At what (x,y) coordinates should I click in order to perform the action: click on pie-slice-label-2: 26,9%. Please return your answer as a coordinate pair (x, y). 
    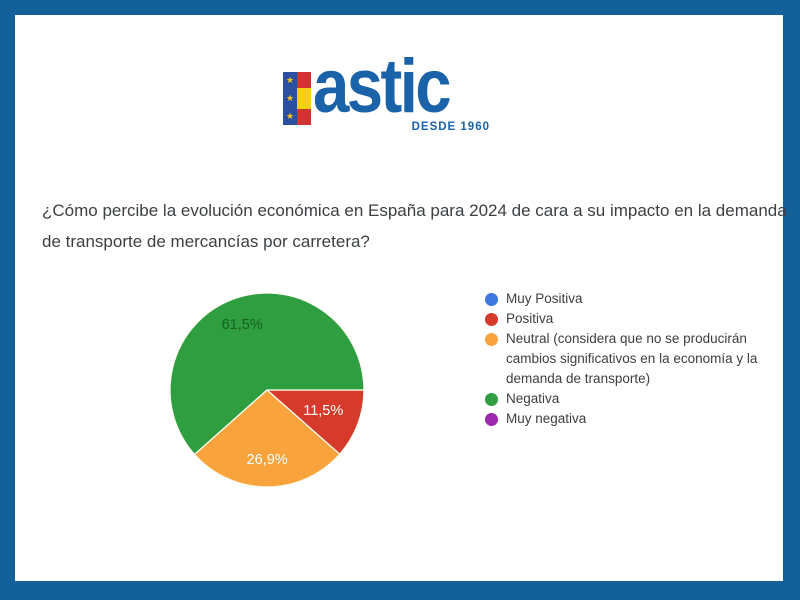
    Looking at the image, I should click on (267, 459).